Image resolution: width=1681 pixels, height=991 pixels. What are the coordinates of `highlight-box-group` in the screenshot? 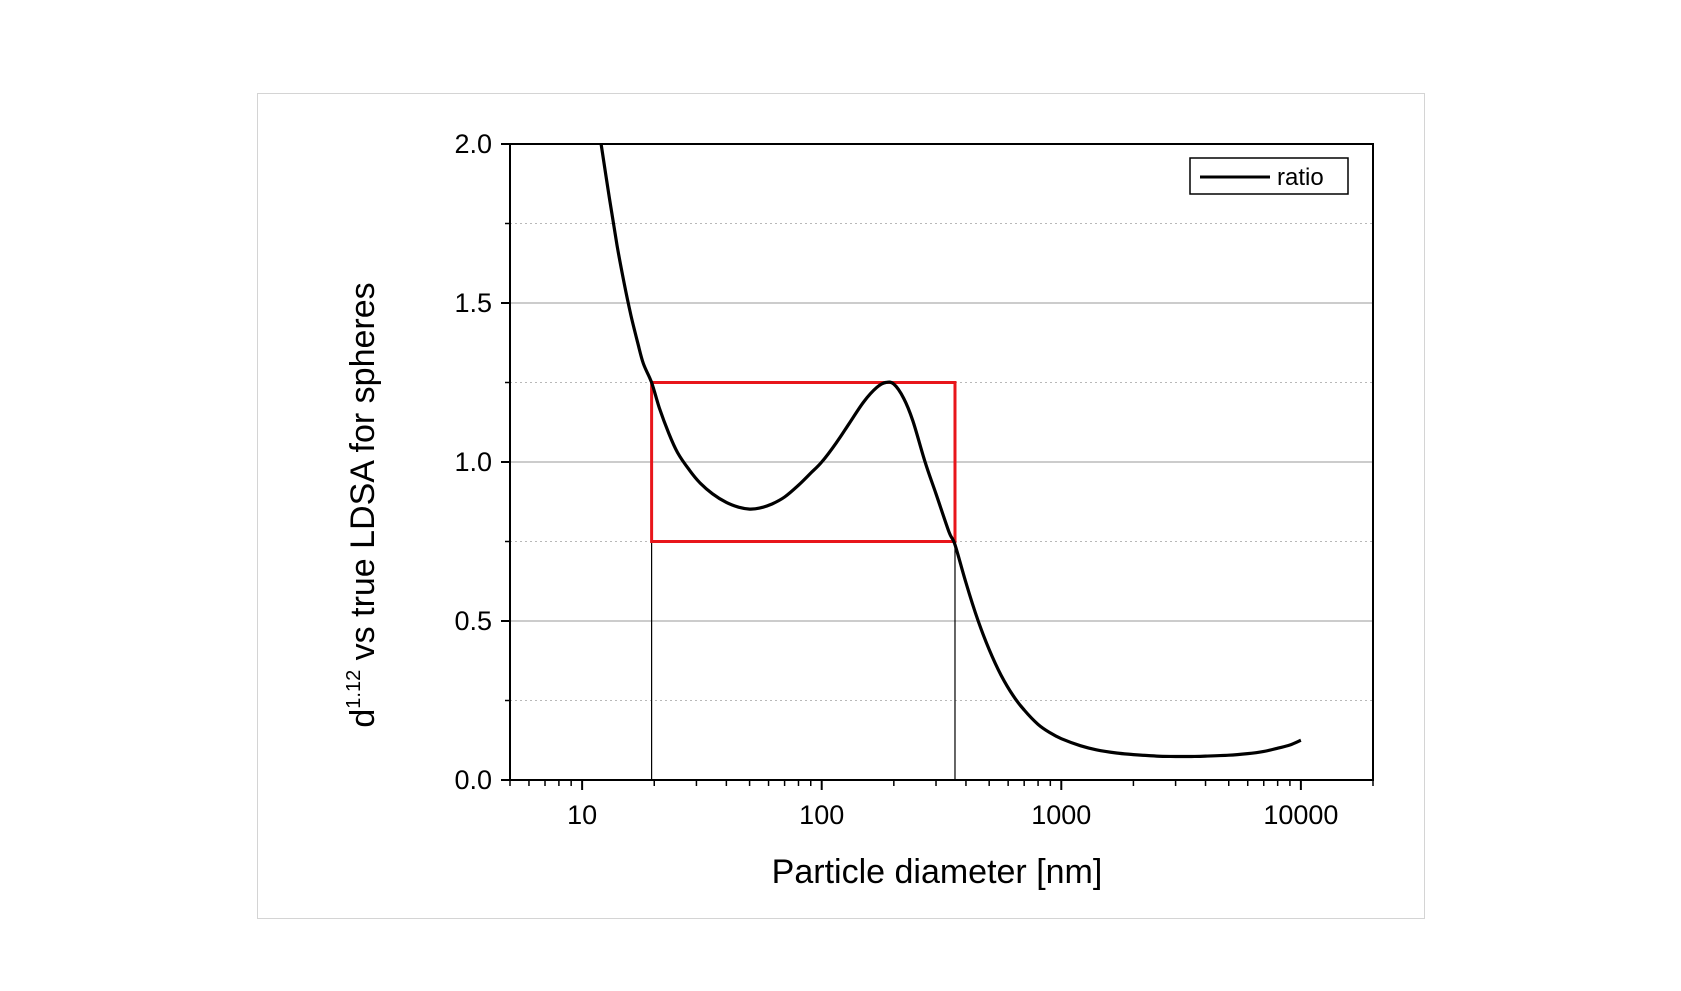 It's located at (803, 462).